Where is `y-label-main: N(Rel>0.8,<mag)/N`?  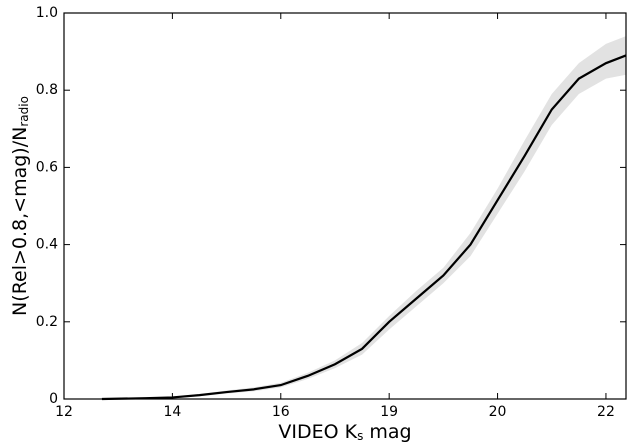 y-label-main: N(Rel>0.8,<mag)/N is located at coordinates (20, 221).